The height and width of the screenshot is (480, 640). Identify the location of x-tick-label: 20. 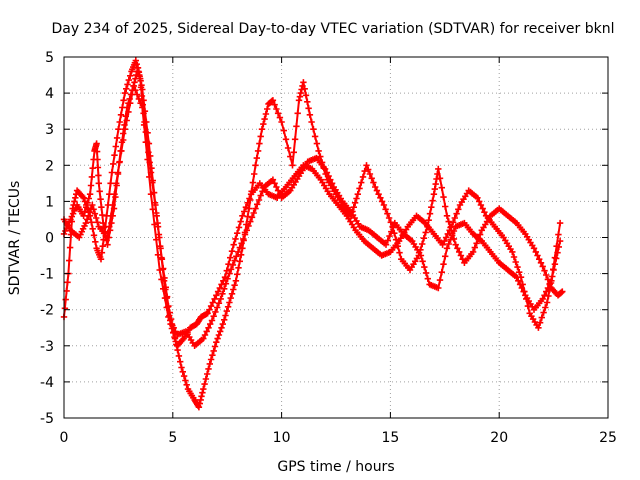
(499, 438).